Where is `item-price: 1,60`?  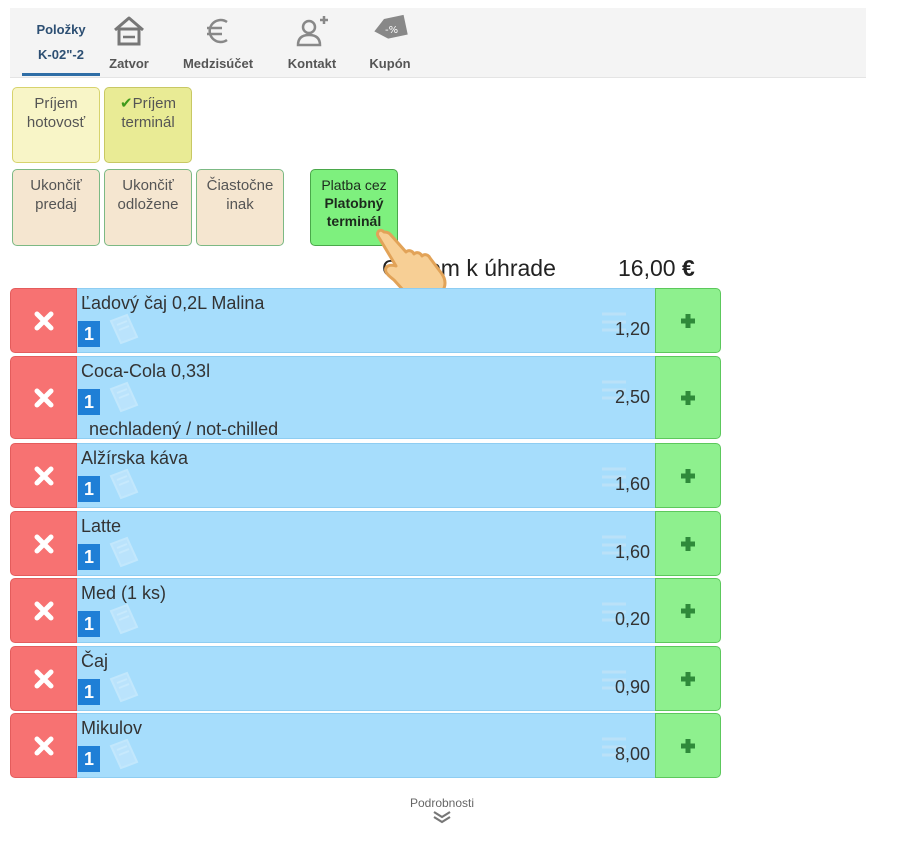
item-price: 1,60 is located at coordinates (632, 552).